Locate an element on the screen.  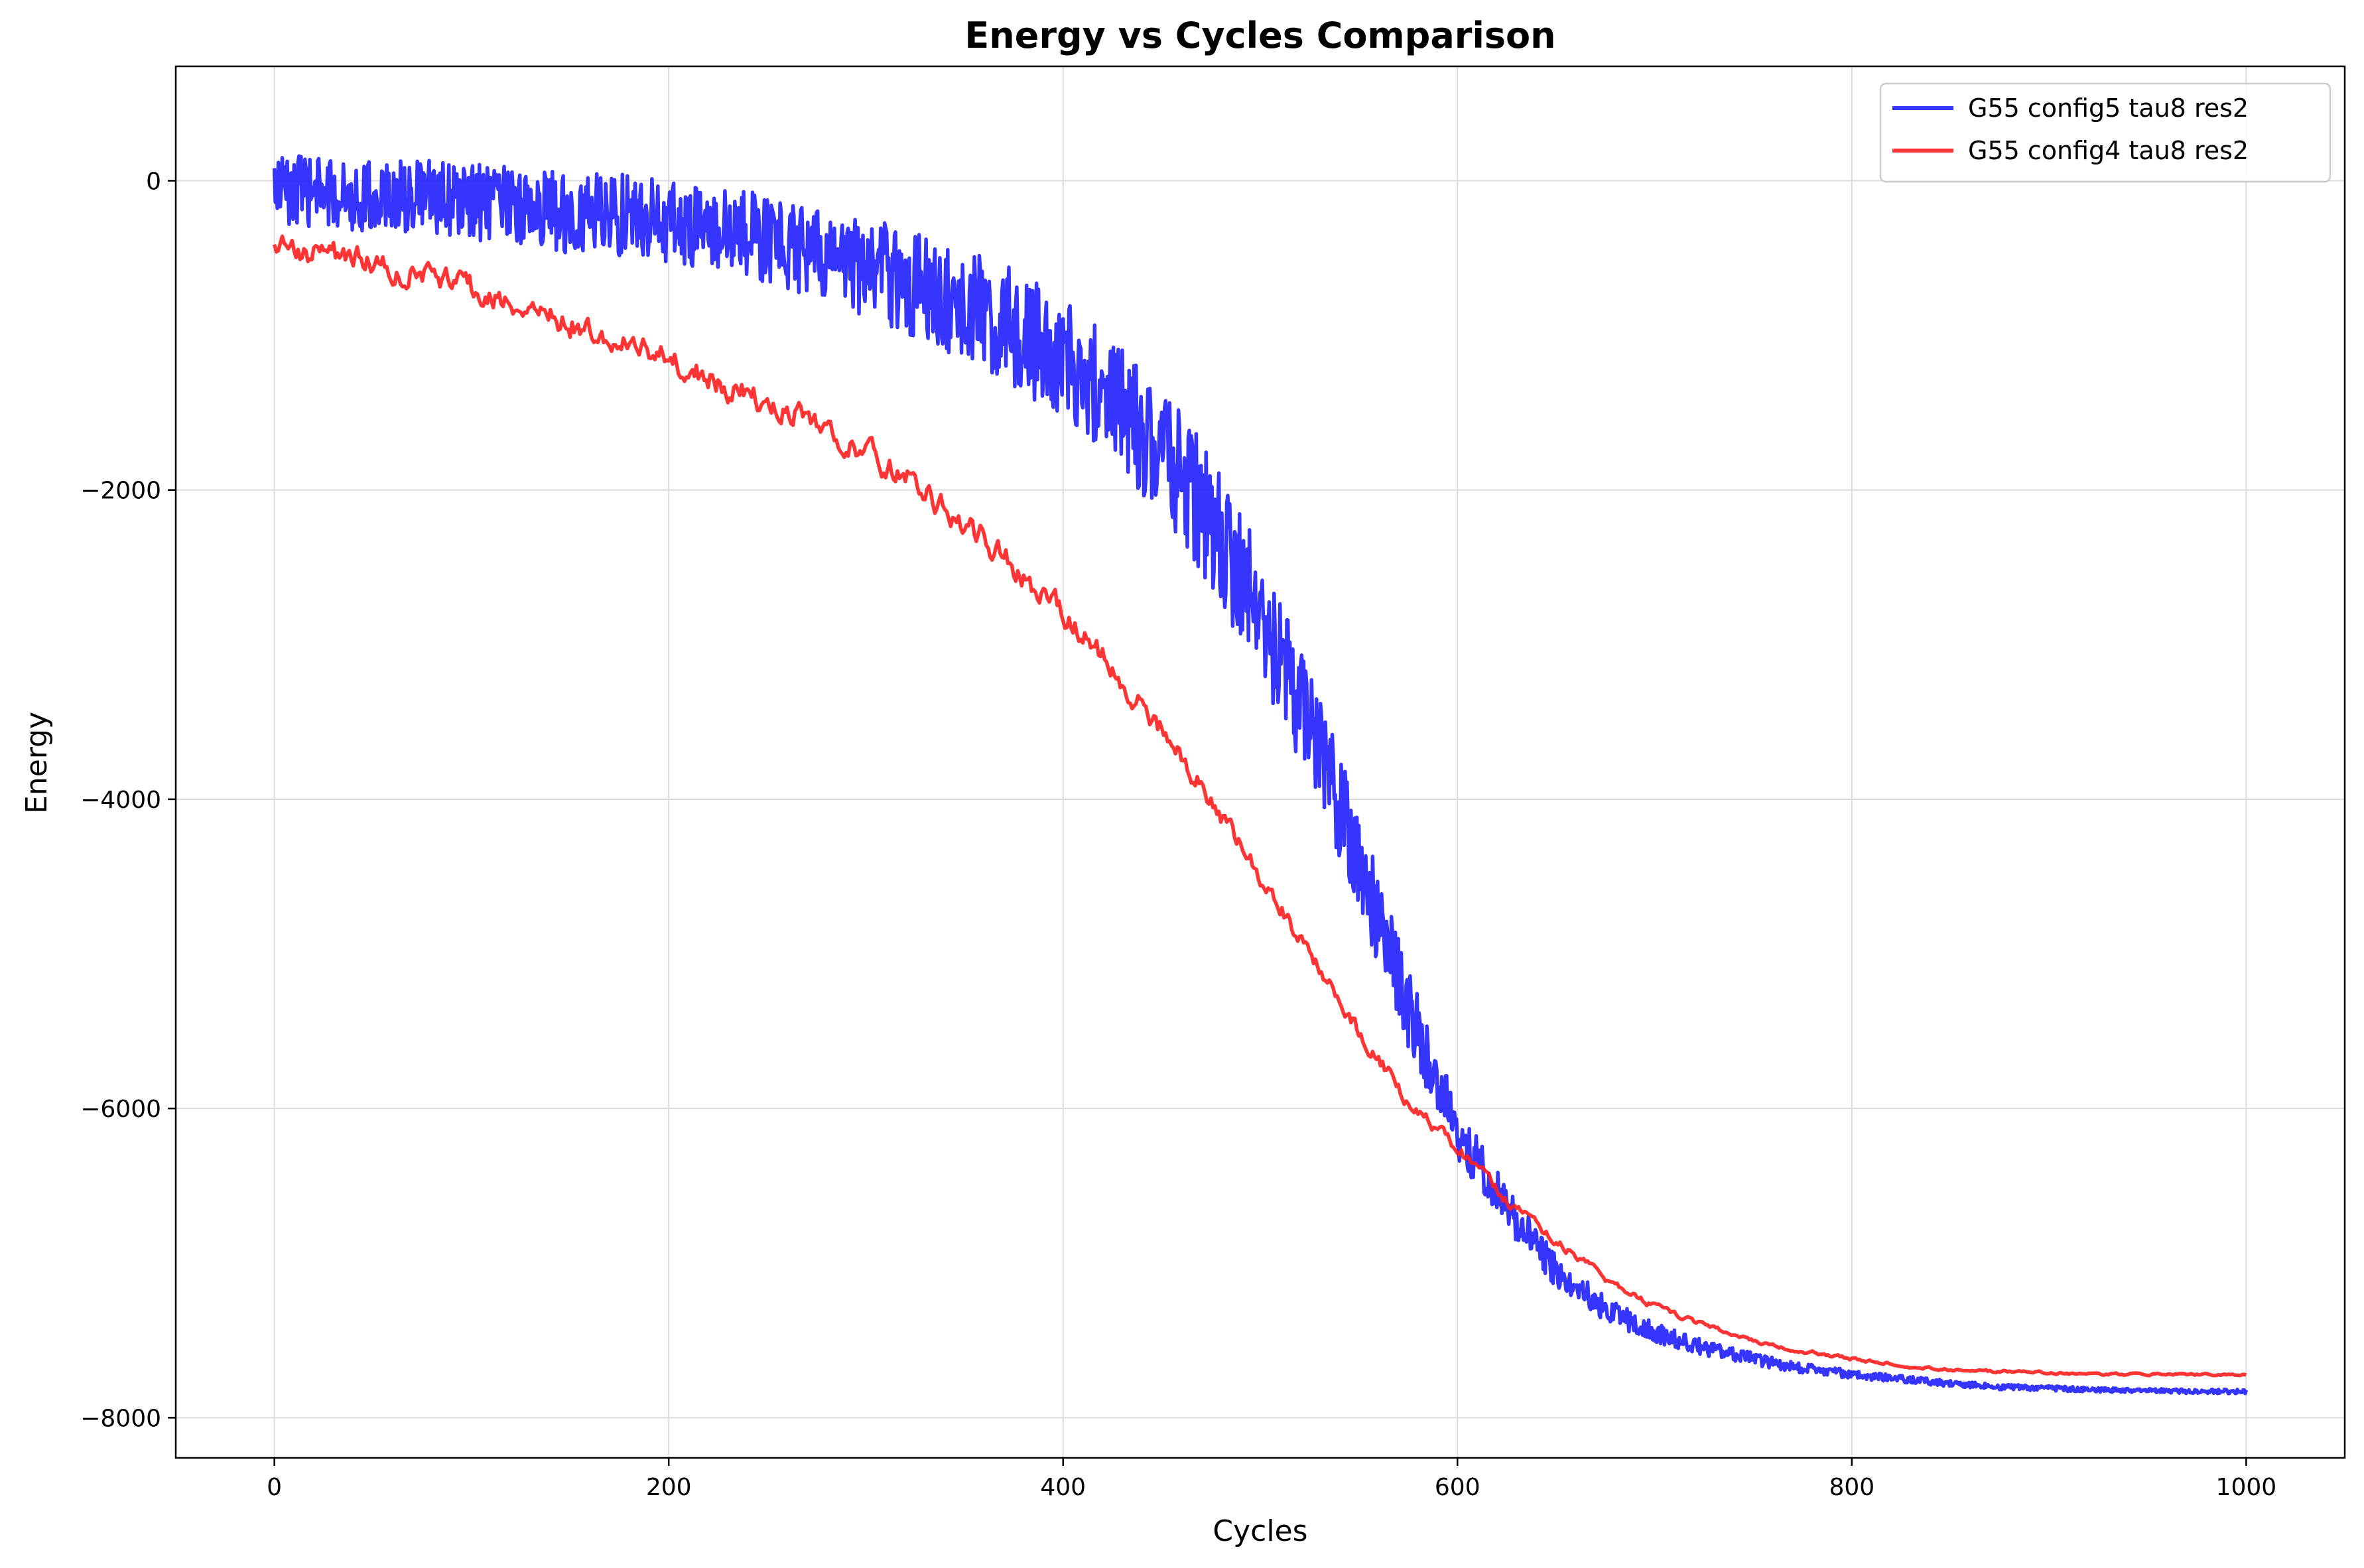
legend-label-1: G55 config5 tau8 res2 is located at coordinates (2108, 108).